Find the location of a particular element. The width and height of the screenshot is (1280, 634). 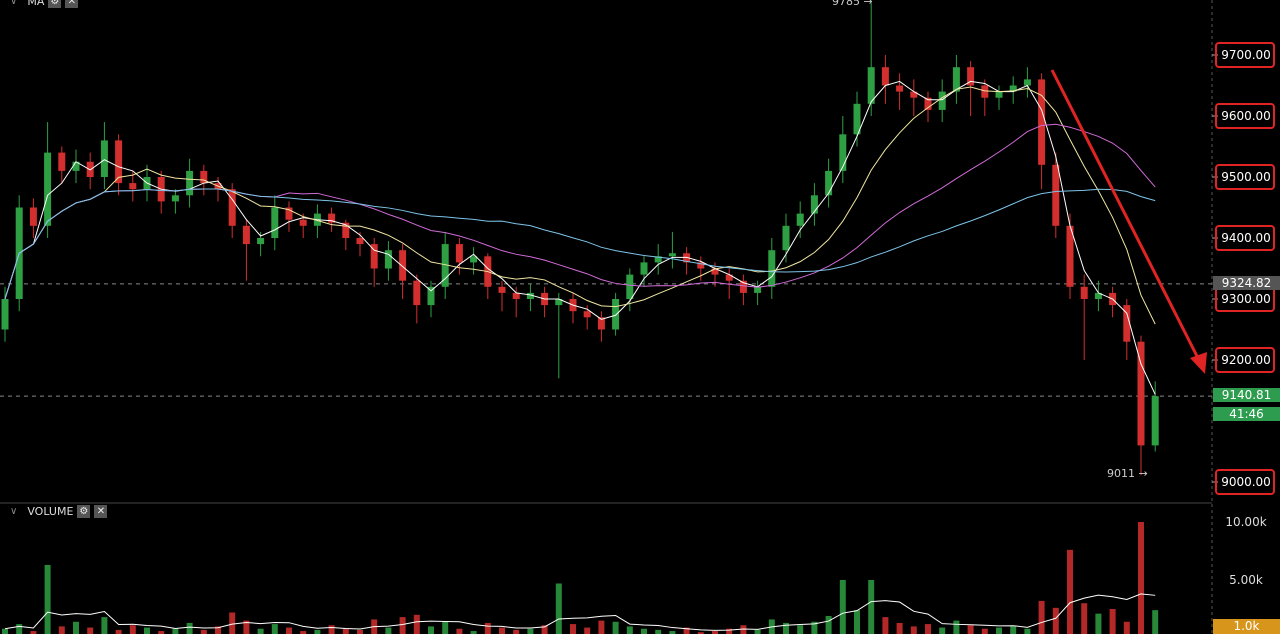

ma-legend: ∨ MA ⚙ ✕ is located at coordinates (44, 4).